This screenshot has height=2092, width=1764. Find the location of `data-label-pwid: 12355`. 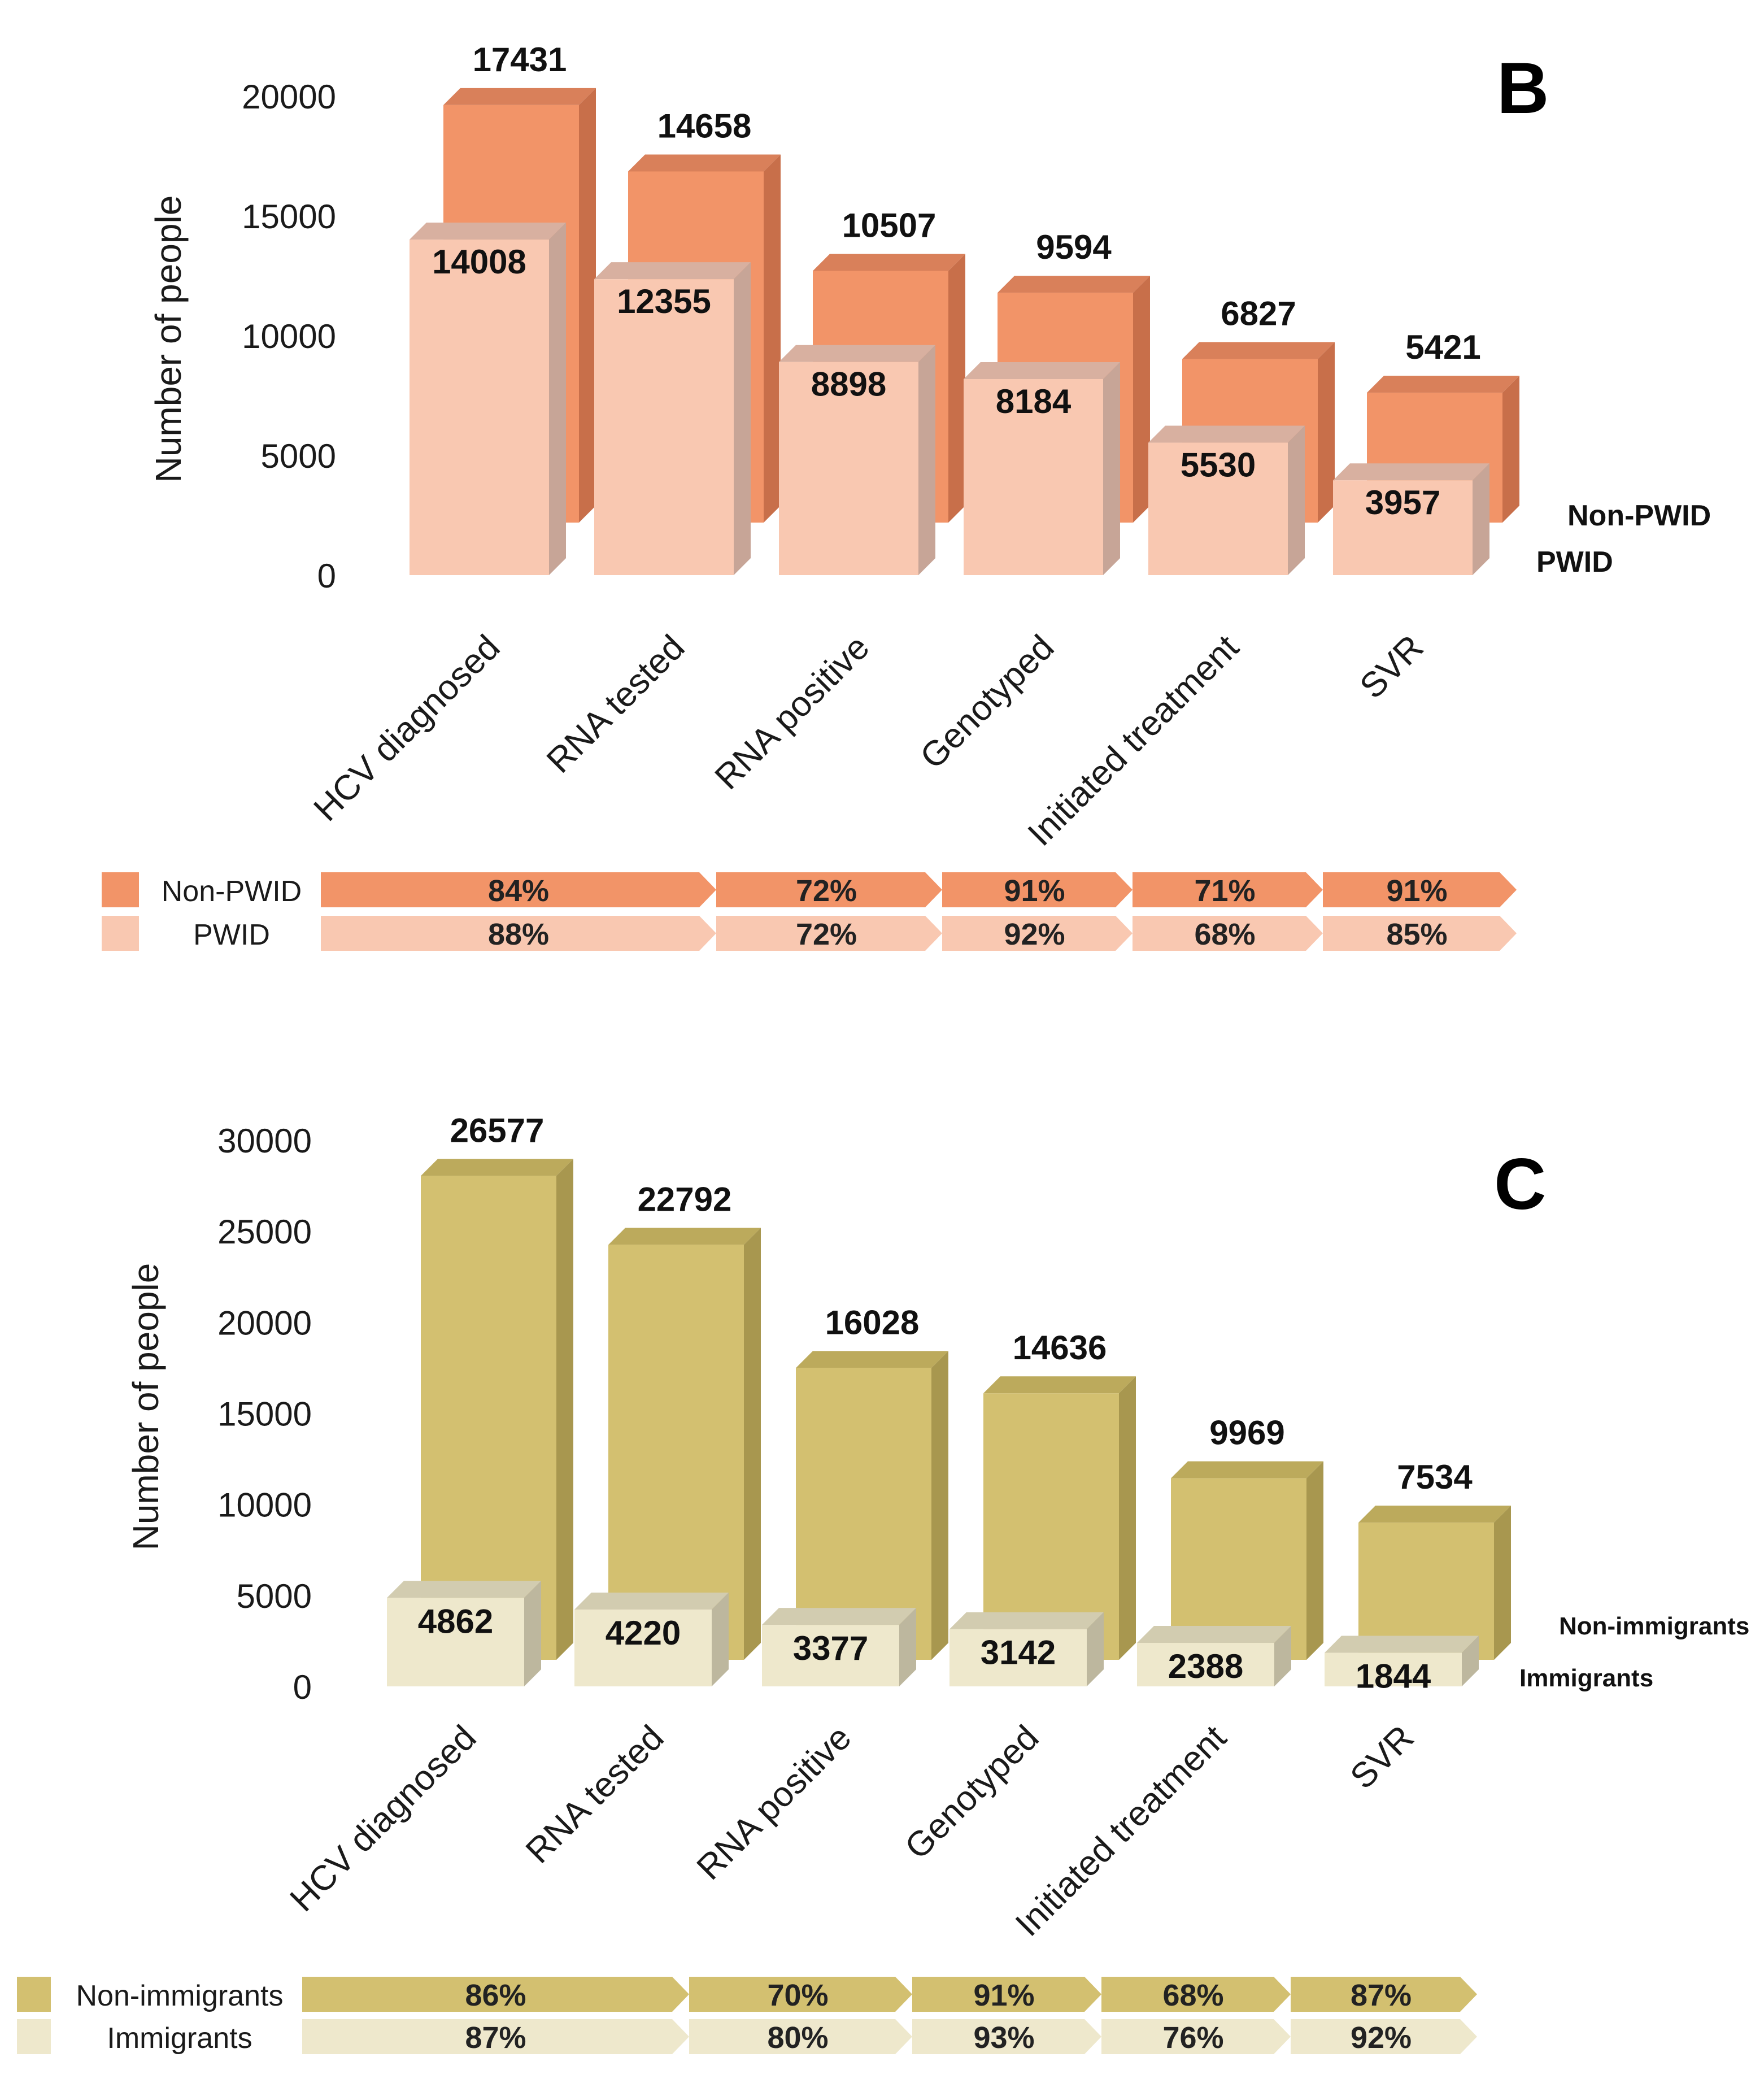

data-label-pwid: 12355 is located at coordinates (664, 301).